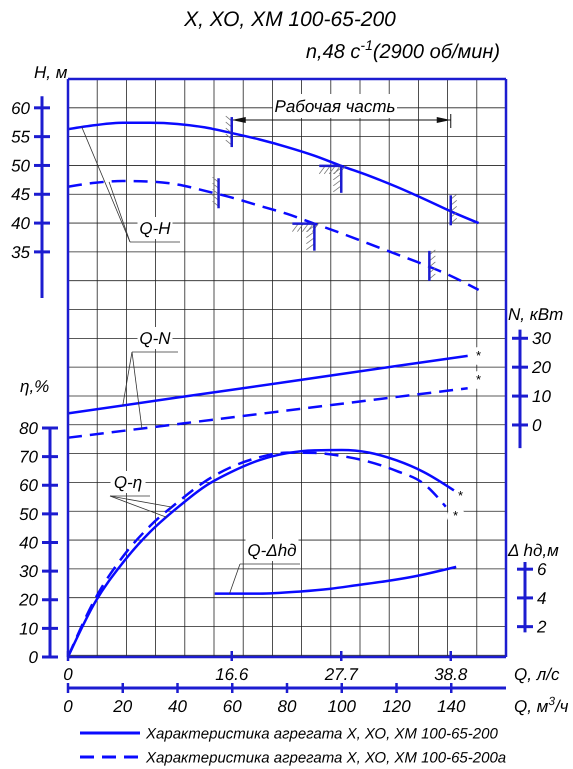 This screenshot has width=573, height=769. What do you see at coordinates (287, 706) in the screenshot?
I see `x-tick-label: 80` at bounding box center [287, 706].